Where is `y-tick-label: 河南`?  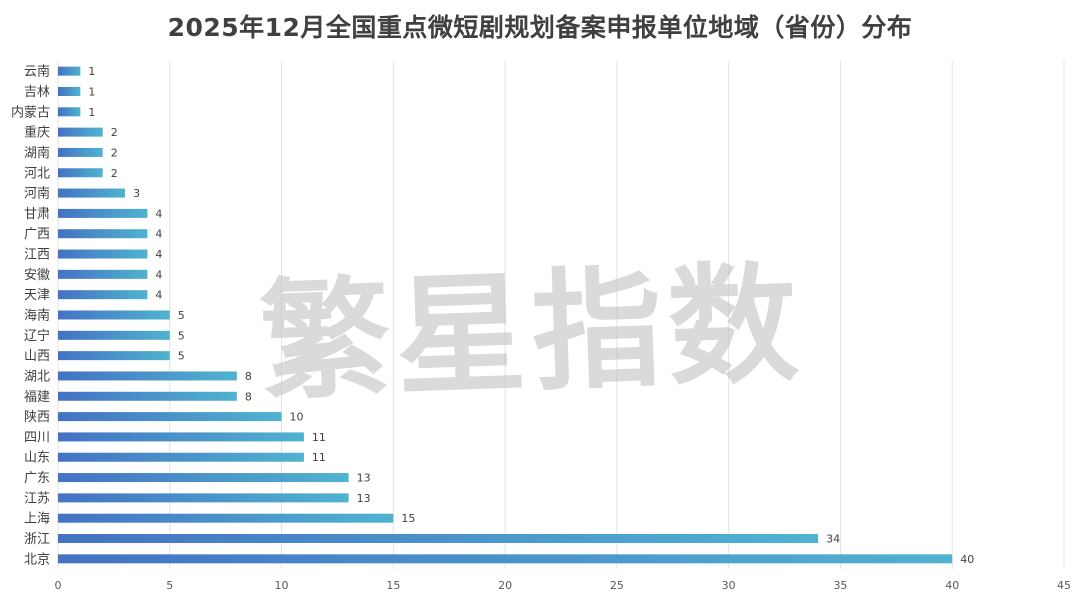 y-tick-label: 河南 is located at coordinates (37, 194).